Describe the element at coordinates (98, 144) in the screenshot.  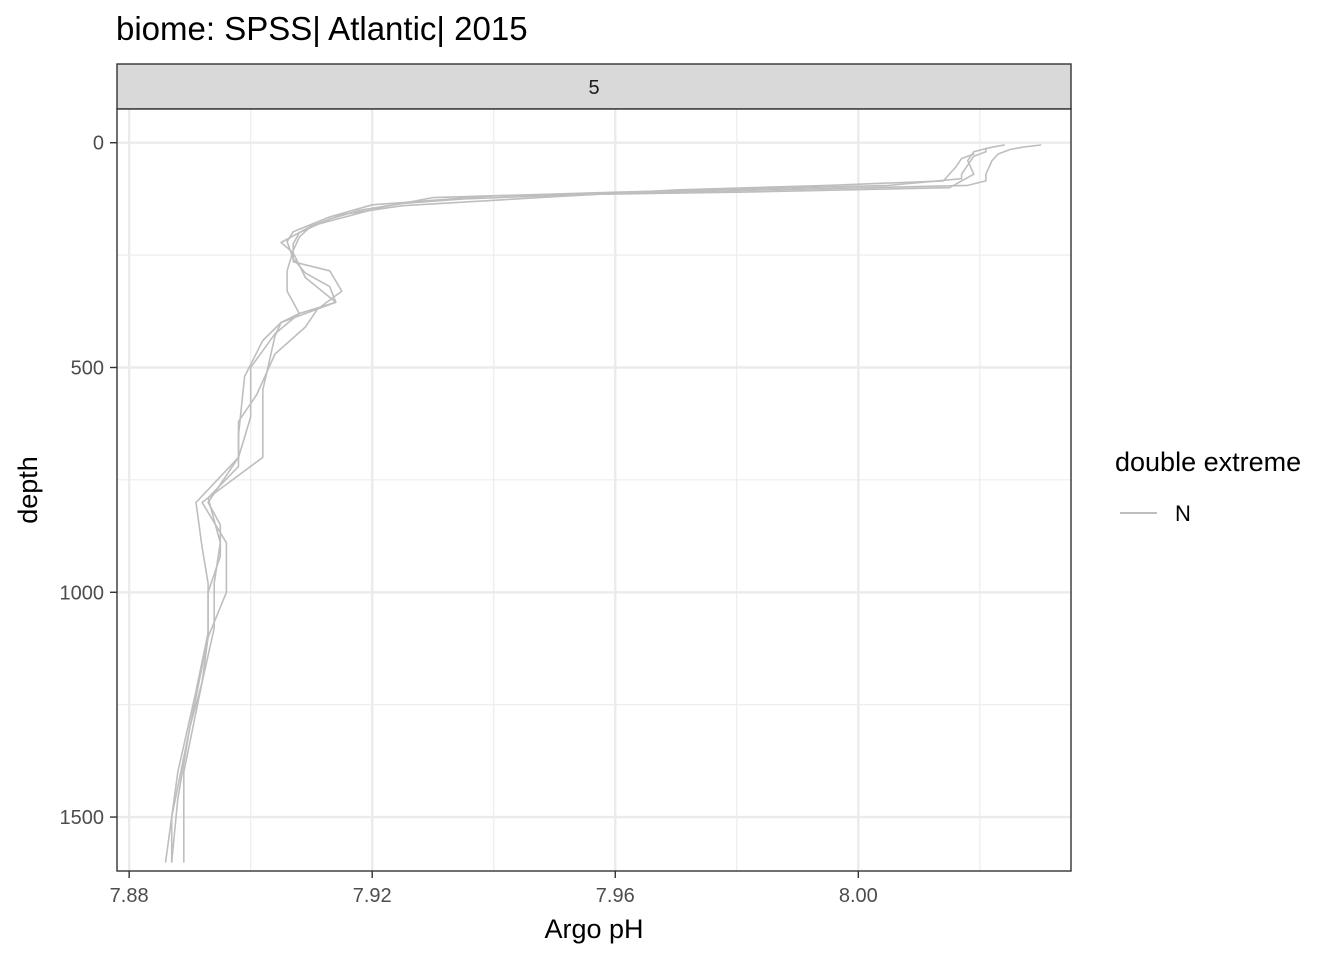
I see `y-tick-label: 0` at that location.